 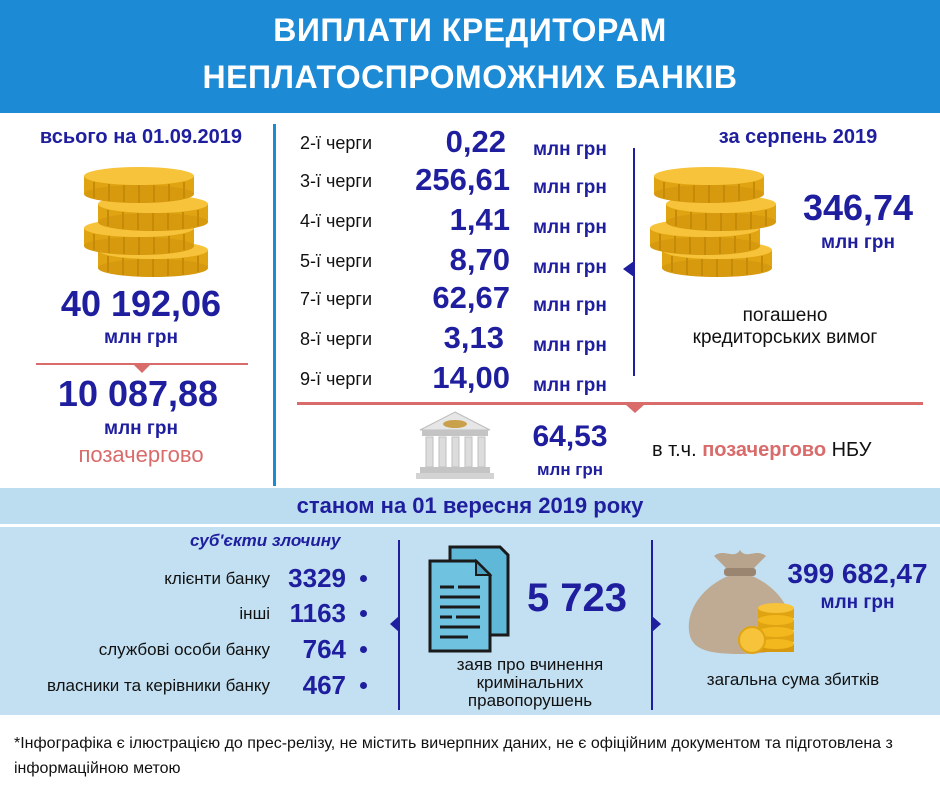 What do you see at coordinates (798, 137) in the screenshot?
I see `august-heading: за серпень 2019` at bounding box center [798, 137].